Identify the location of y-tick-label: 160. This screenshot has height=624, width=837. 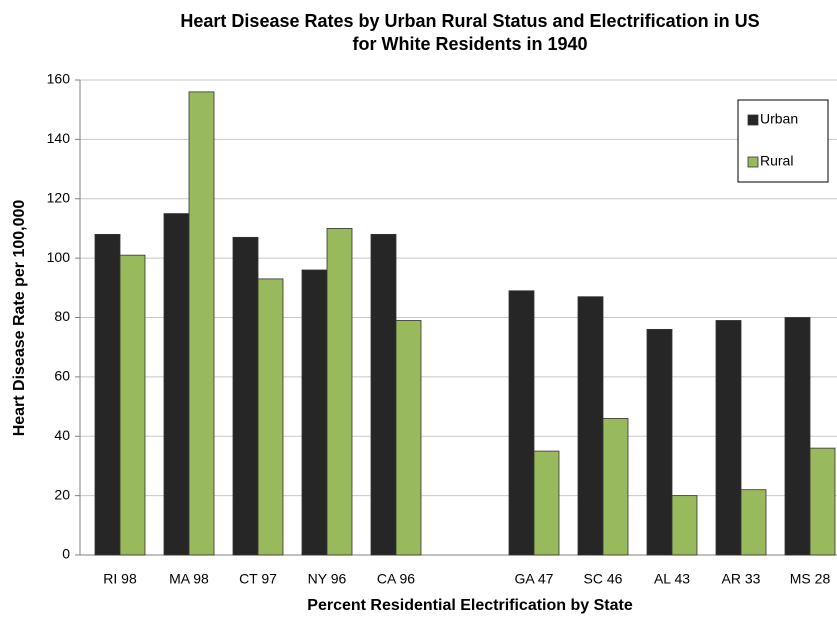
(59, 79).